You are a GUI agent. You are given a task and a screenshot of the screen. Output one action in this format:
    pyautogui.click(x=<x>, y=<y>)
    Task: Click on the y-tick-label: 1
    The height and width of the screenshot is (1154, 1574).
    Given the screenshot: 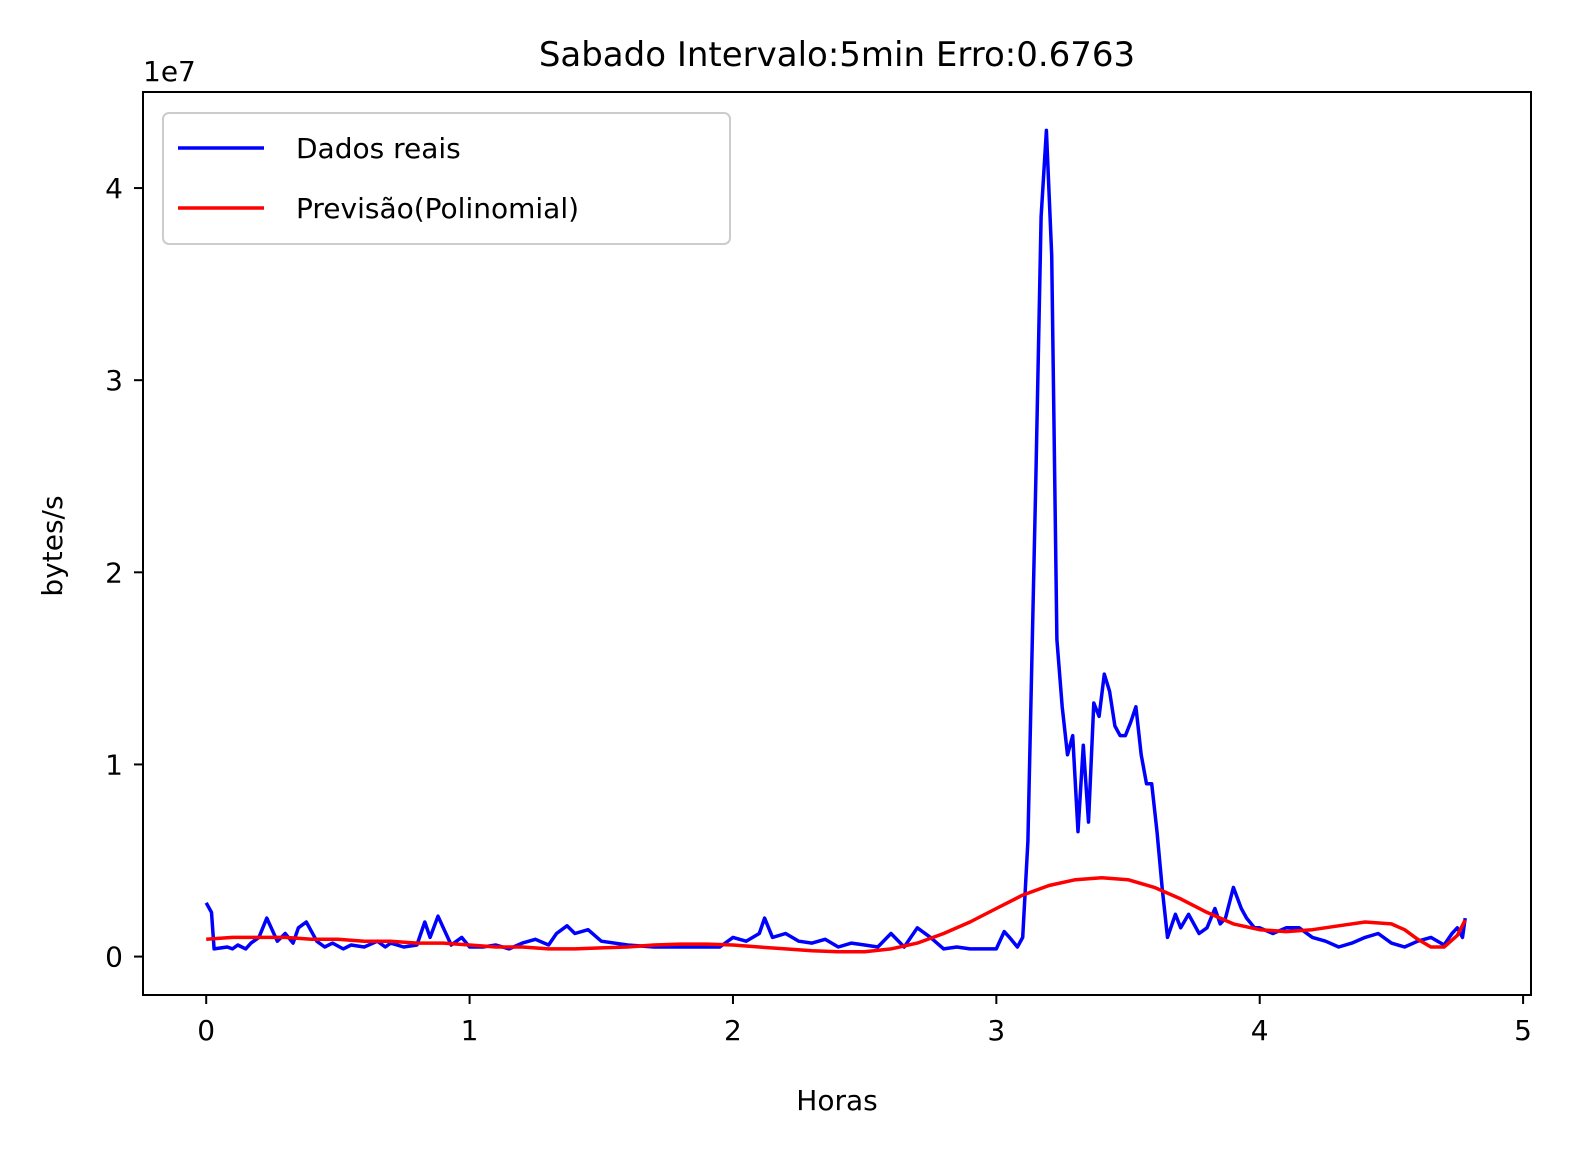 What is the action you would take?
    pyautogui.click(x=114, y=764)
    